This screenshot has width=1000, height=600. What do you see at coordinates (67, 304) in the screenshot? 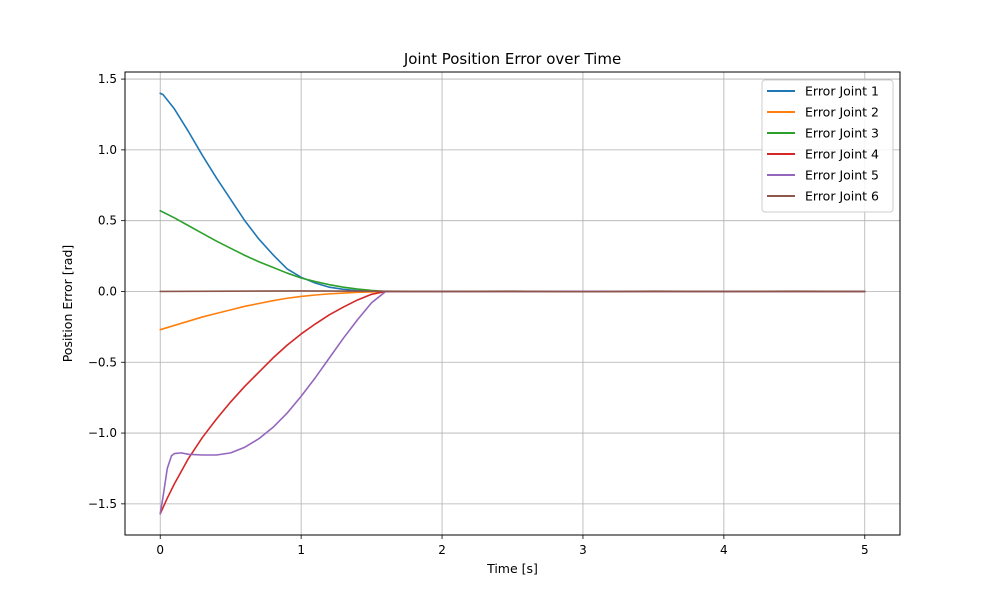
I see `y-axis-label: Position Error [rad]` at bounding box center [67, 304].